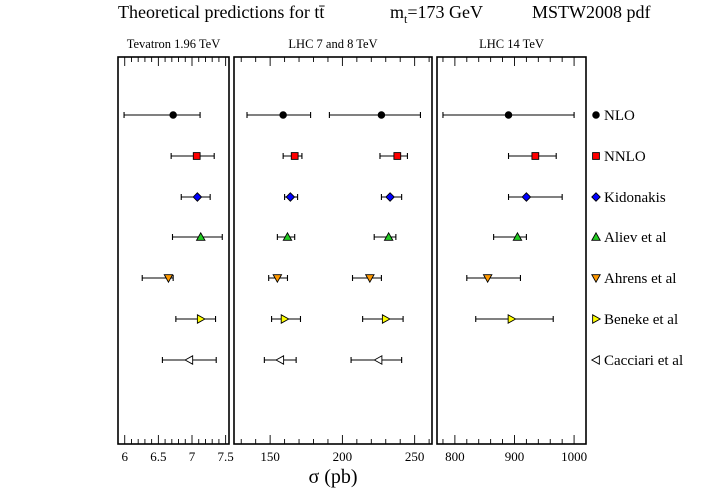 The height and width of the screenshot is (489, 708). Describe the element at coordinates (619, 116) in the screenshot. I see `legend-label: NLO` at that location.